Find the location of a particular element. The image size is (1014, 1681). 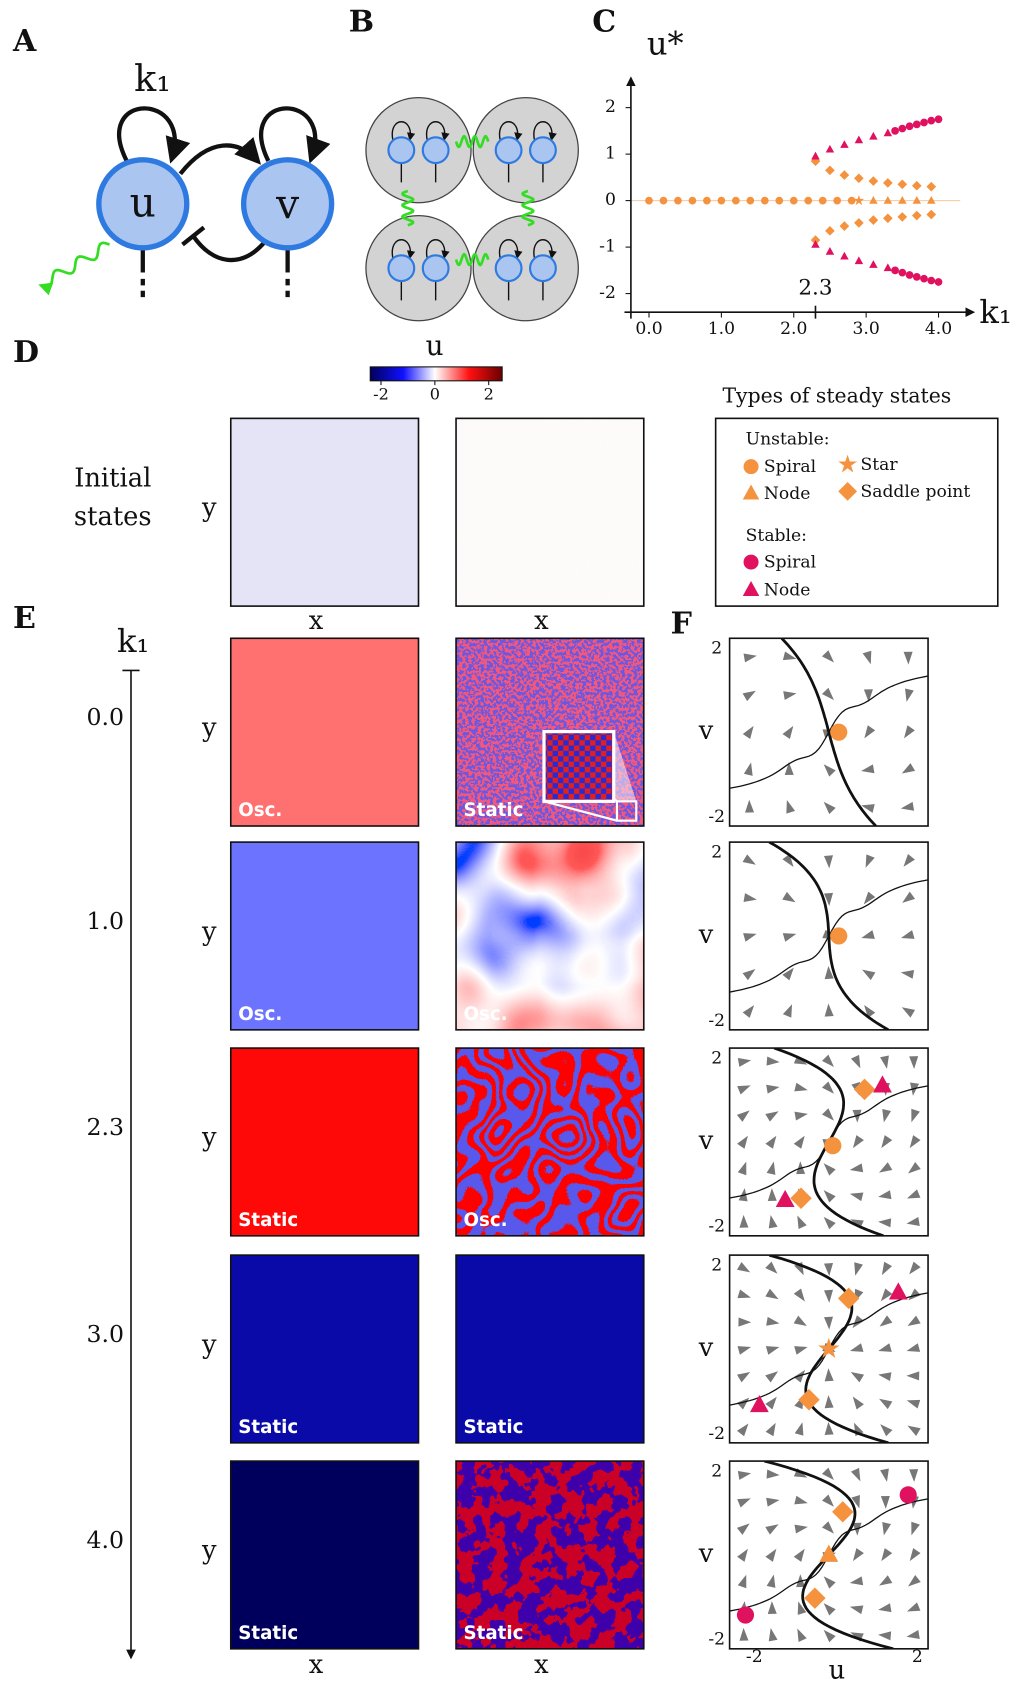

x-tick-label: 4.0 is located at coordinates (938, 329).